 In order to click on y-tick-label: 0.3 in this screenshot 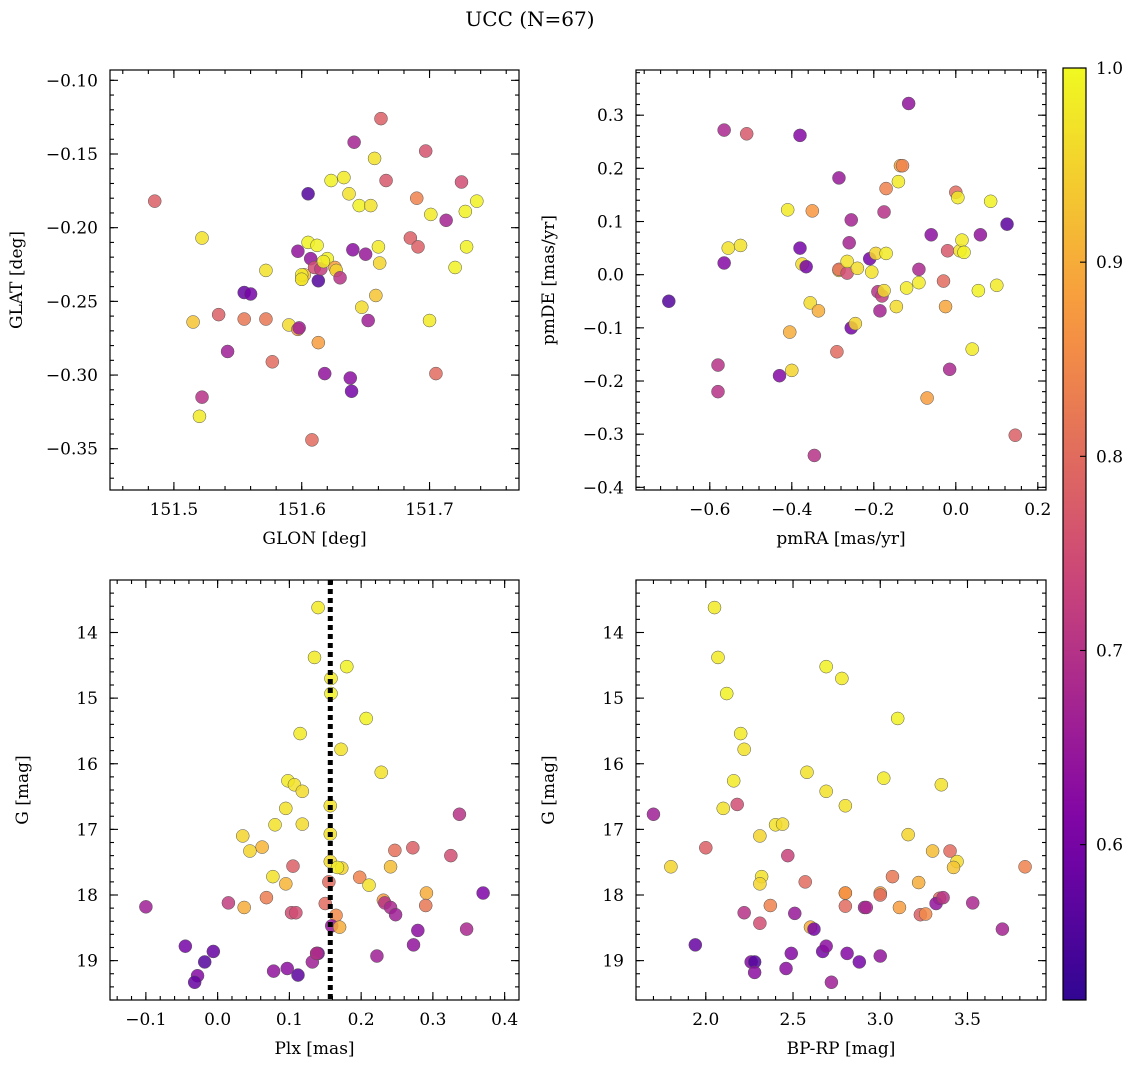, I will do `click(610, 116)`.